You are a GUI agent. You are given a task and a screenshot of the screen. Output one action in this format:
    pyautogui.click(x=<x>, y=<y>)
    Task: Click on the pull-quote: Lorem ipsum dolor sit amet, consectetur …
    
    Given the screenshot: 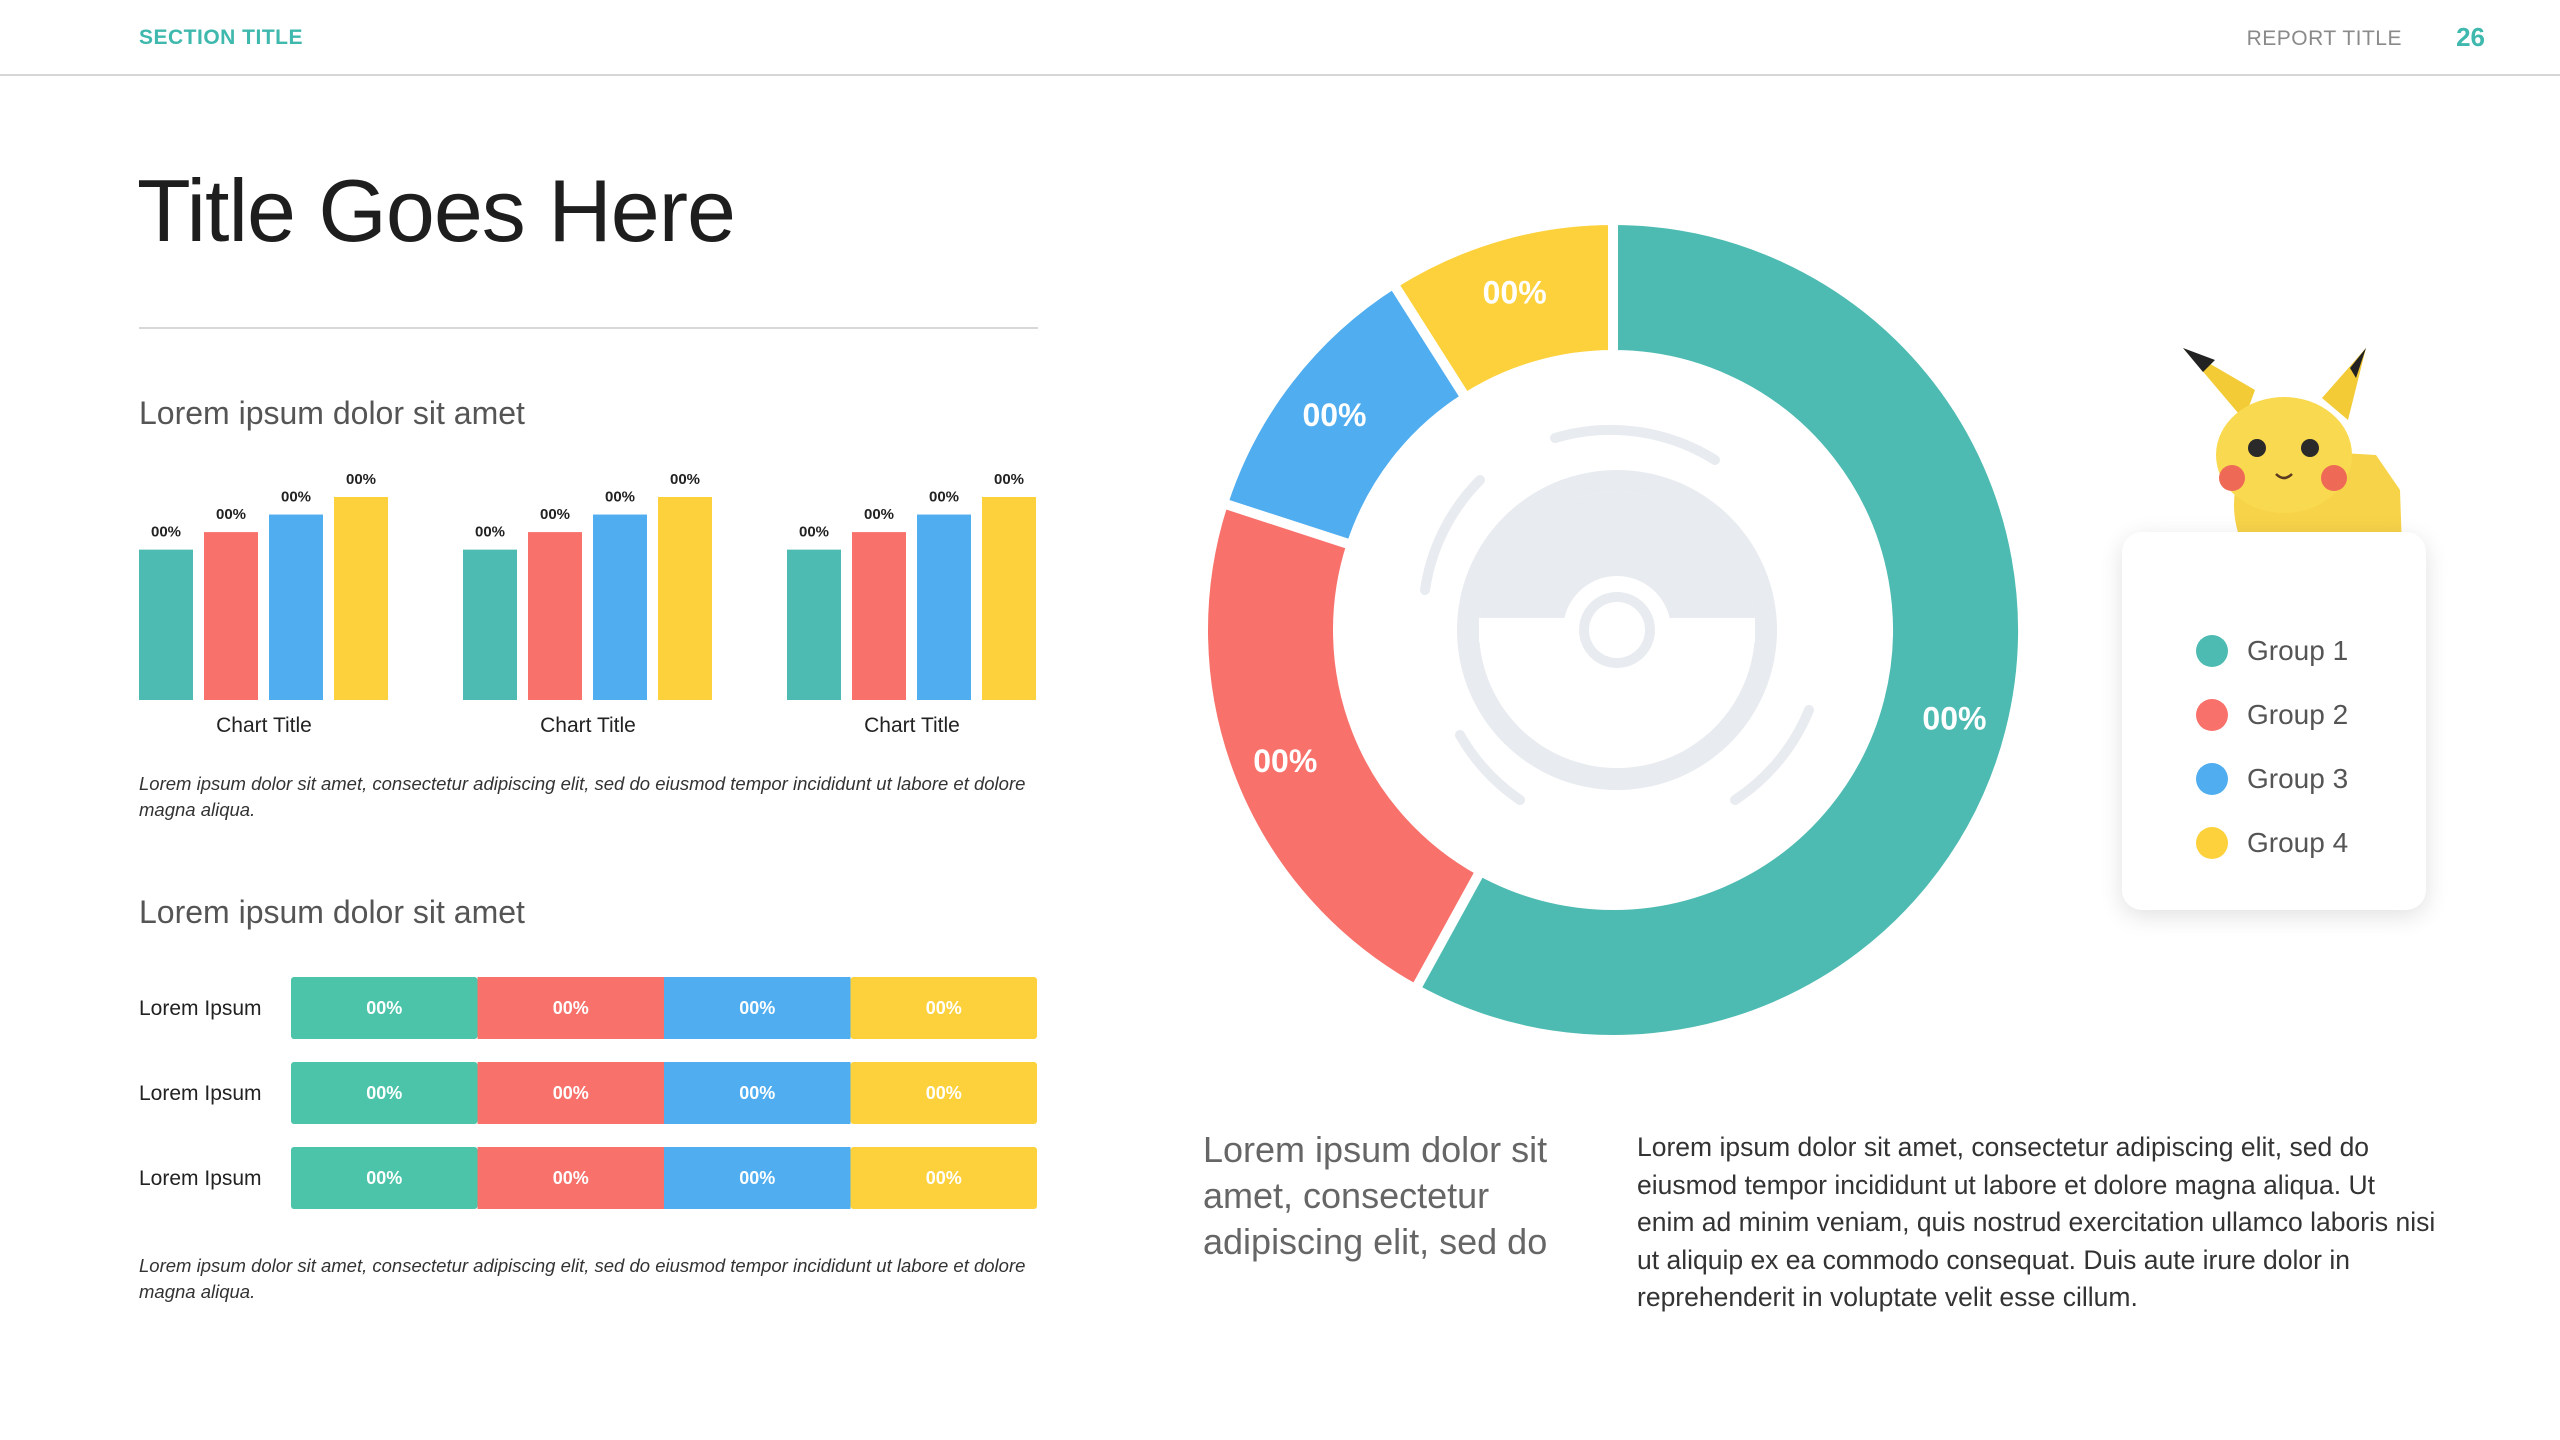 What is the action you would take?
    pyautogui.click(x=1375, y=1195)
    